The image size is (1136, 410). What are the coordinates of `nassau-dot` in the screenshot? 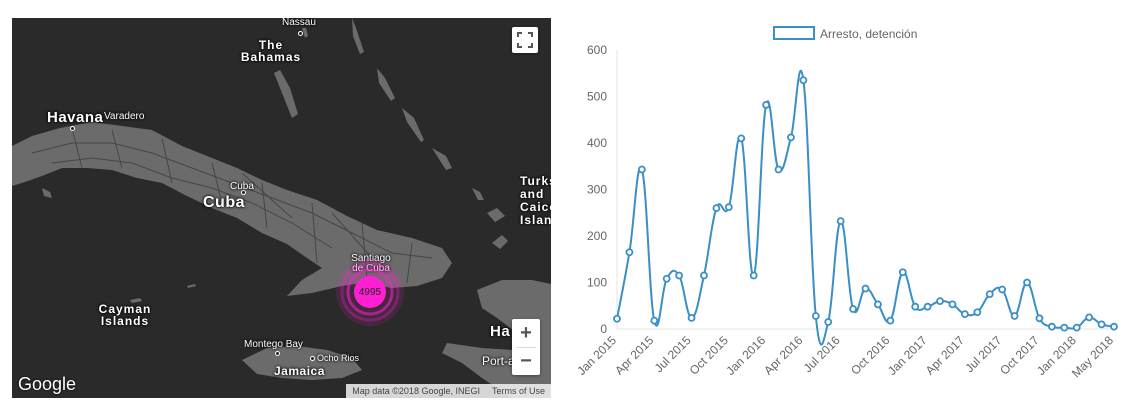 It's located at (300, 33).